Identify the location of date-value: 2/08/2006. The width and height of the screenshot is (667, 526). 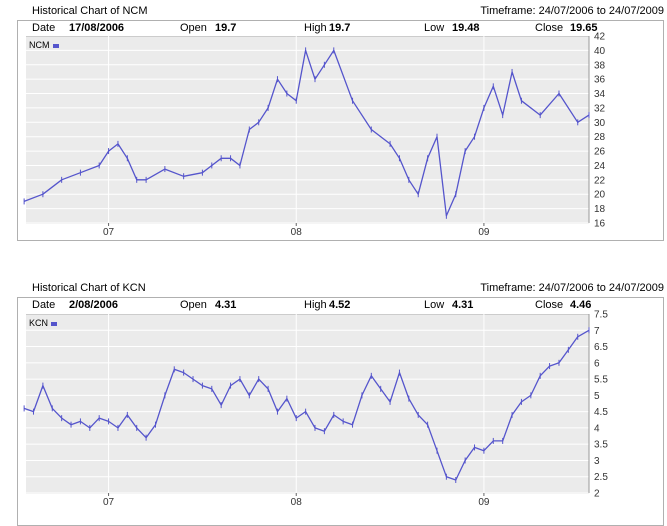
(93, 305).